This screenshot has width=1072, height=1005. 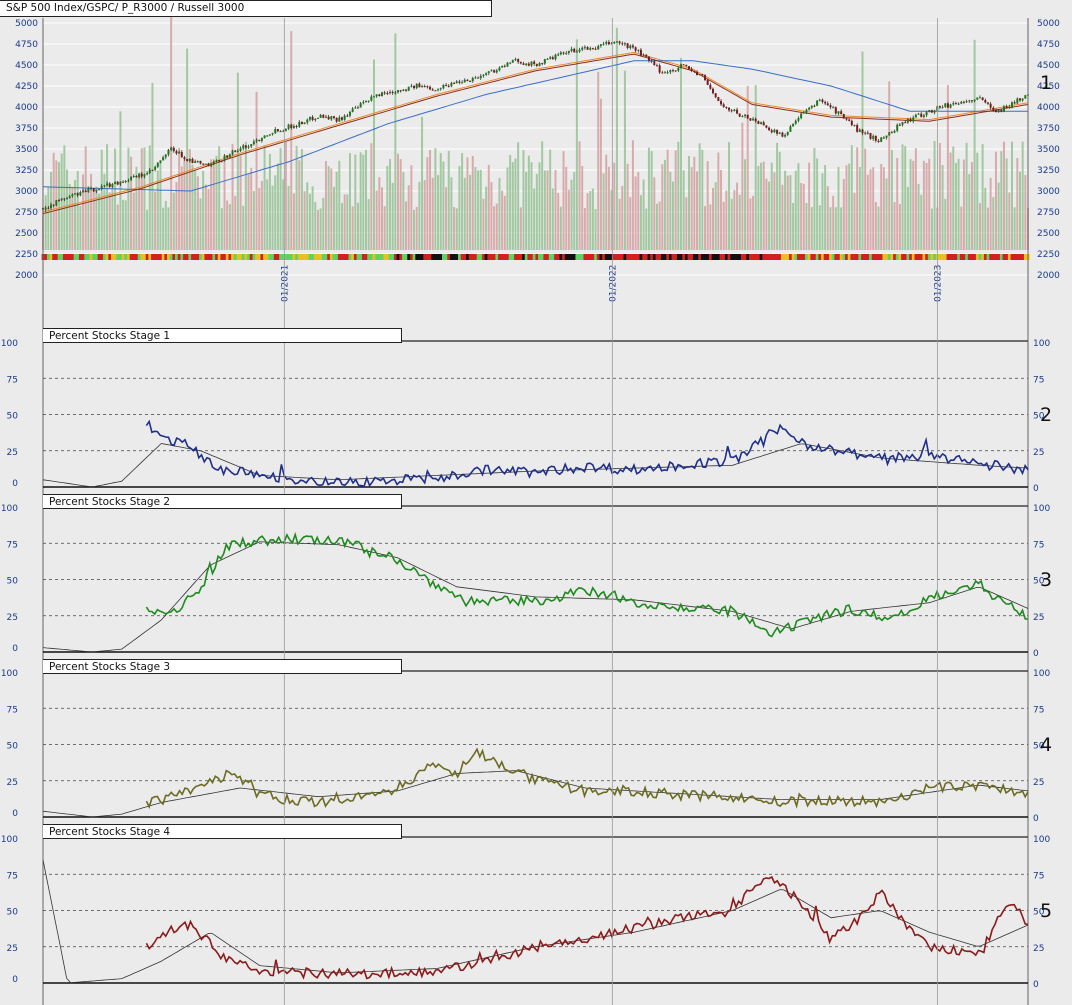 I want to click on stage4-y-tick-left: 25, so click(x=12, y=949).